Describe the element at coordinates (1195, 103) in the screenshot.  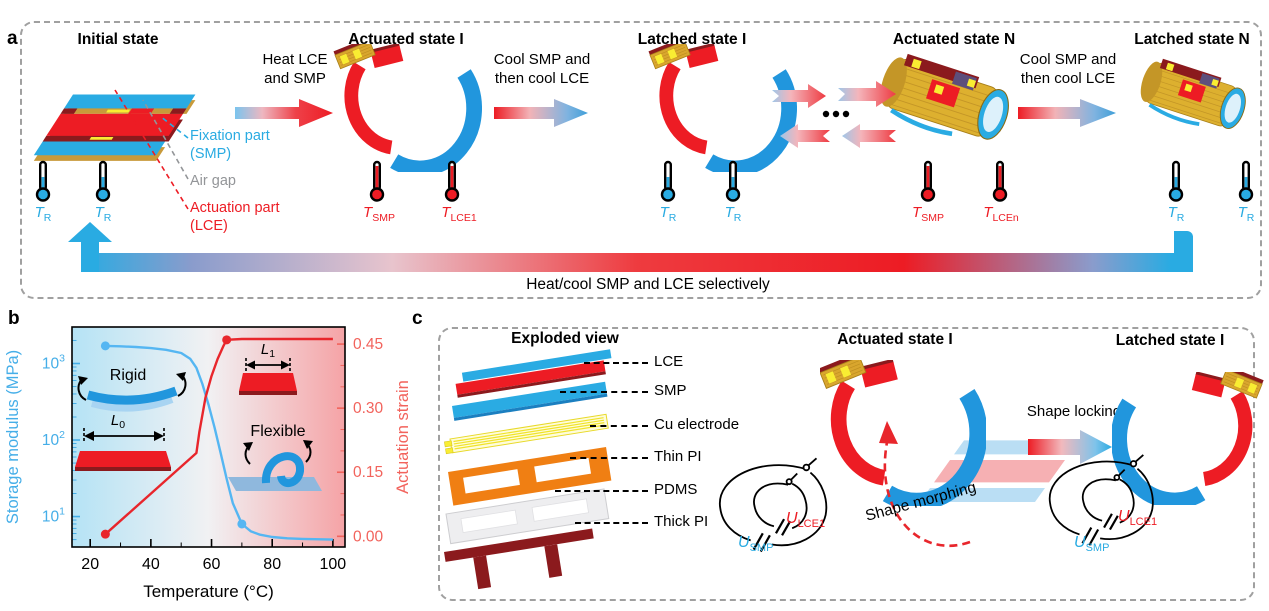
I see `device-latched-n-tube` at that location.